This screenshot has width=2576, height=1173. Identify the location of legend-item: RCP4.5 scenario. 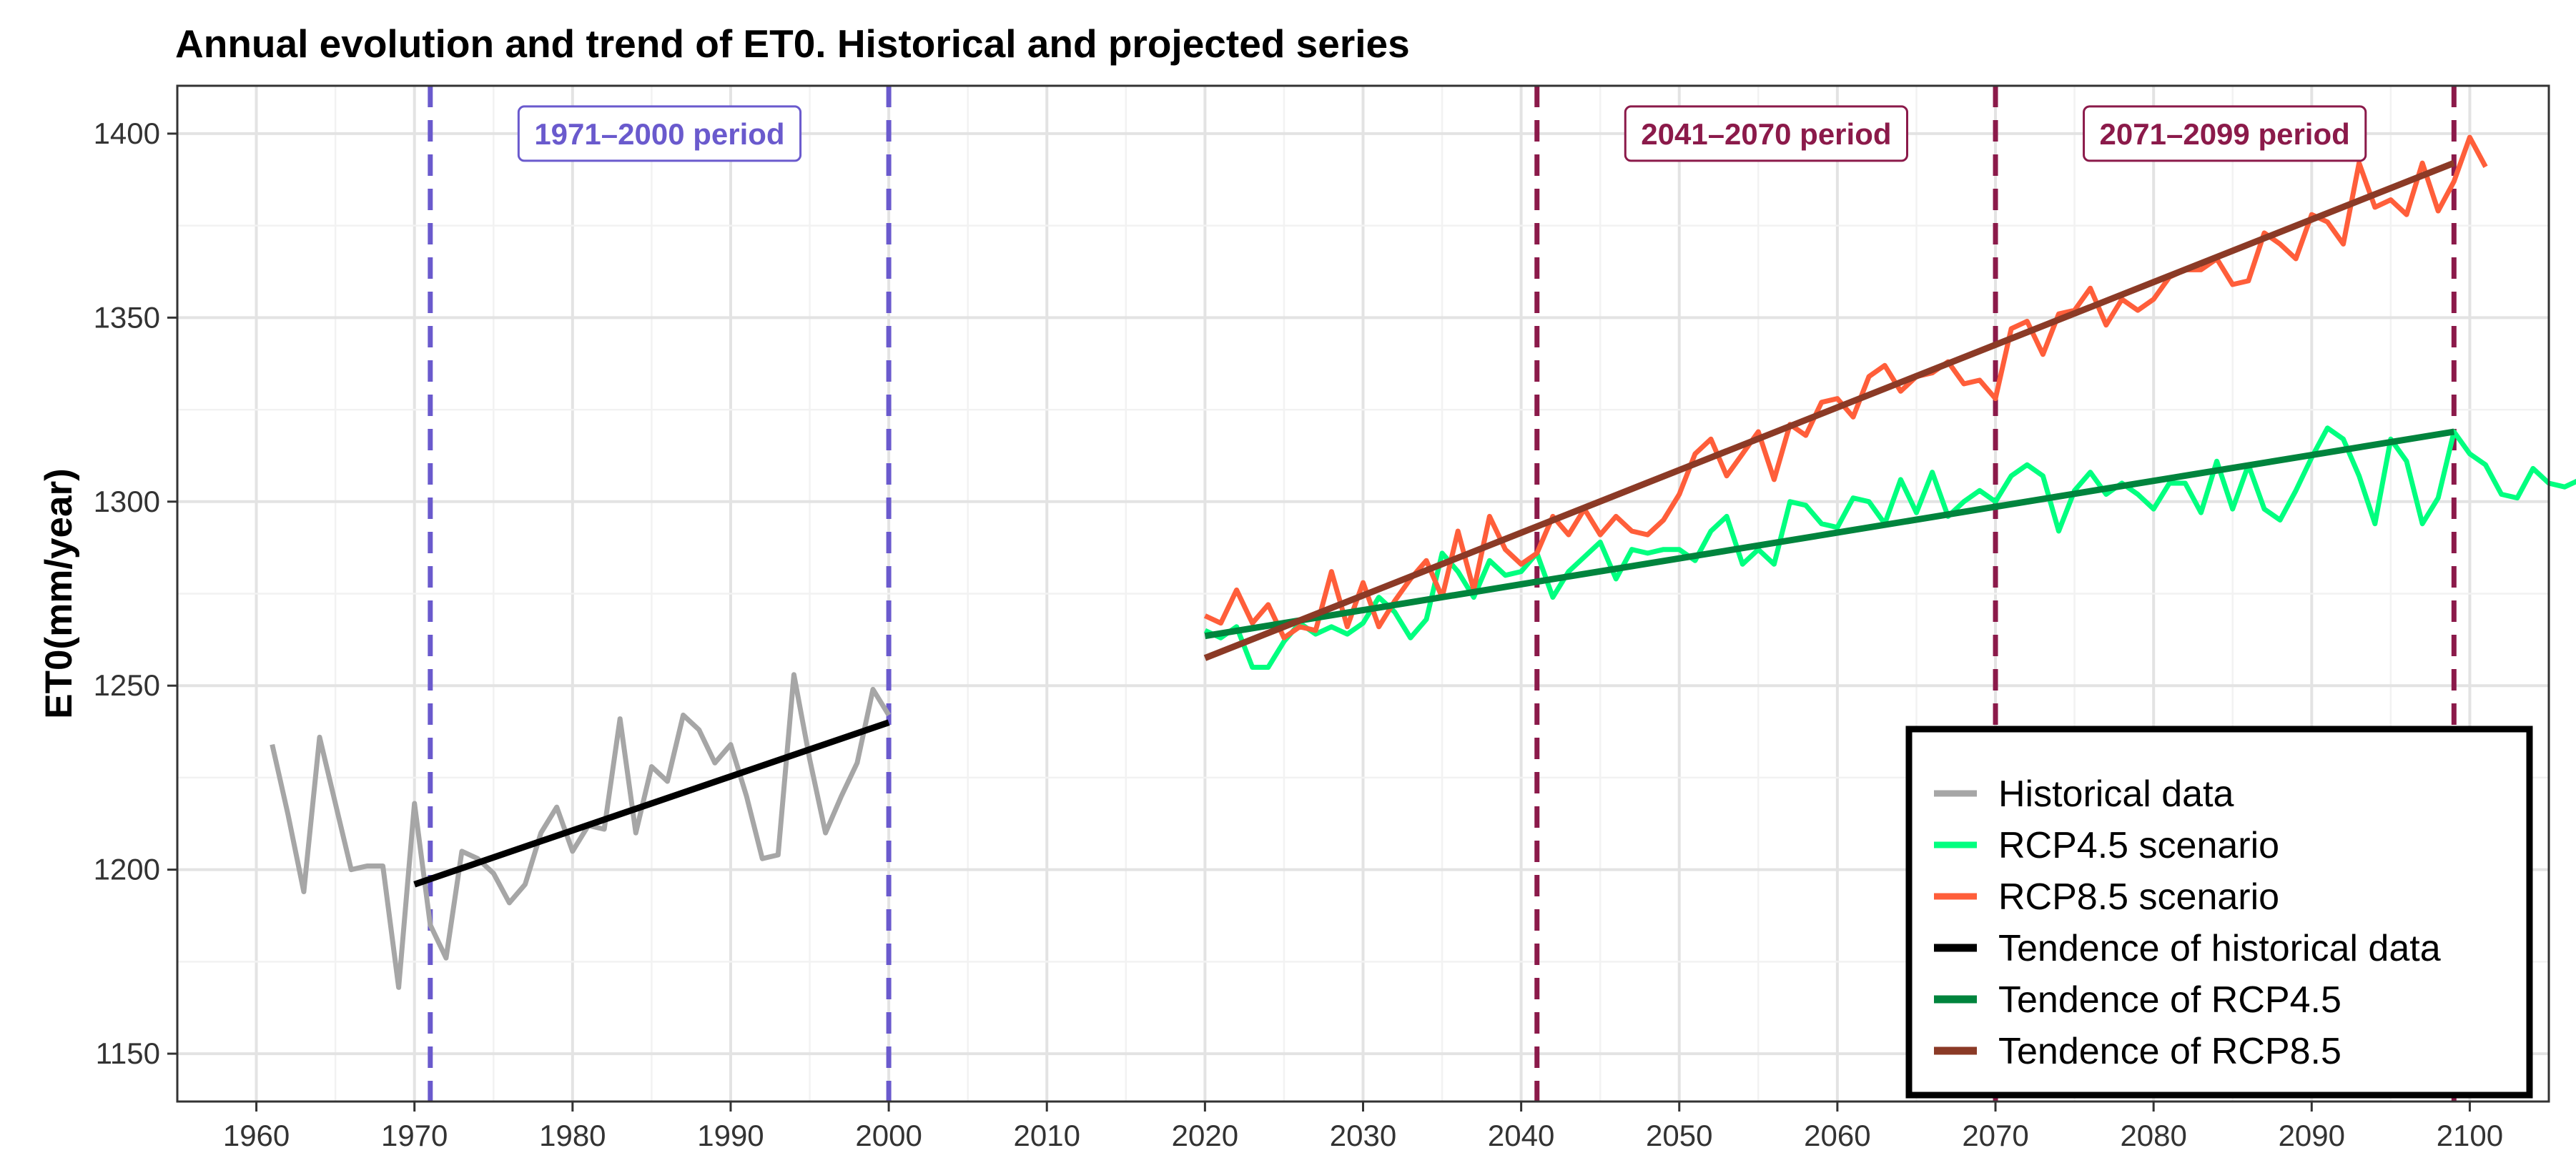
(2106, 845).